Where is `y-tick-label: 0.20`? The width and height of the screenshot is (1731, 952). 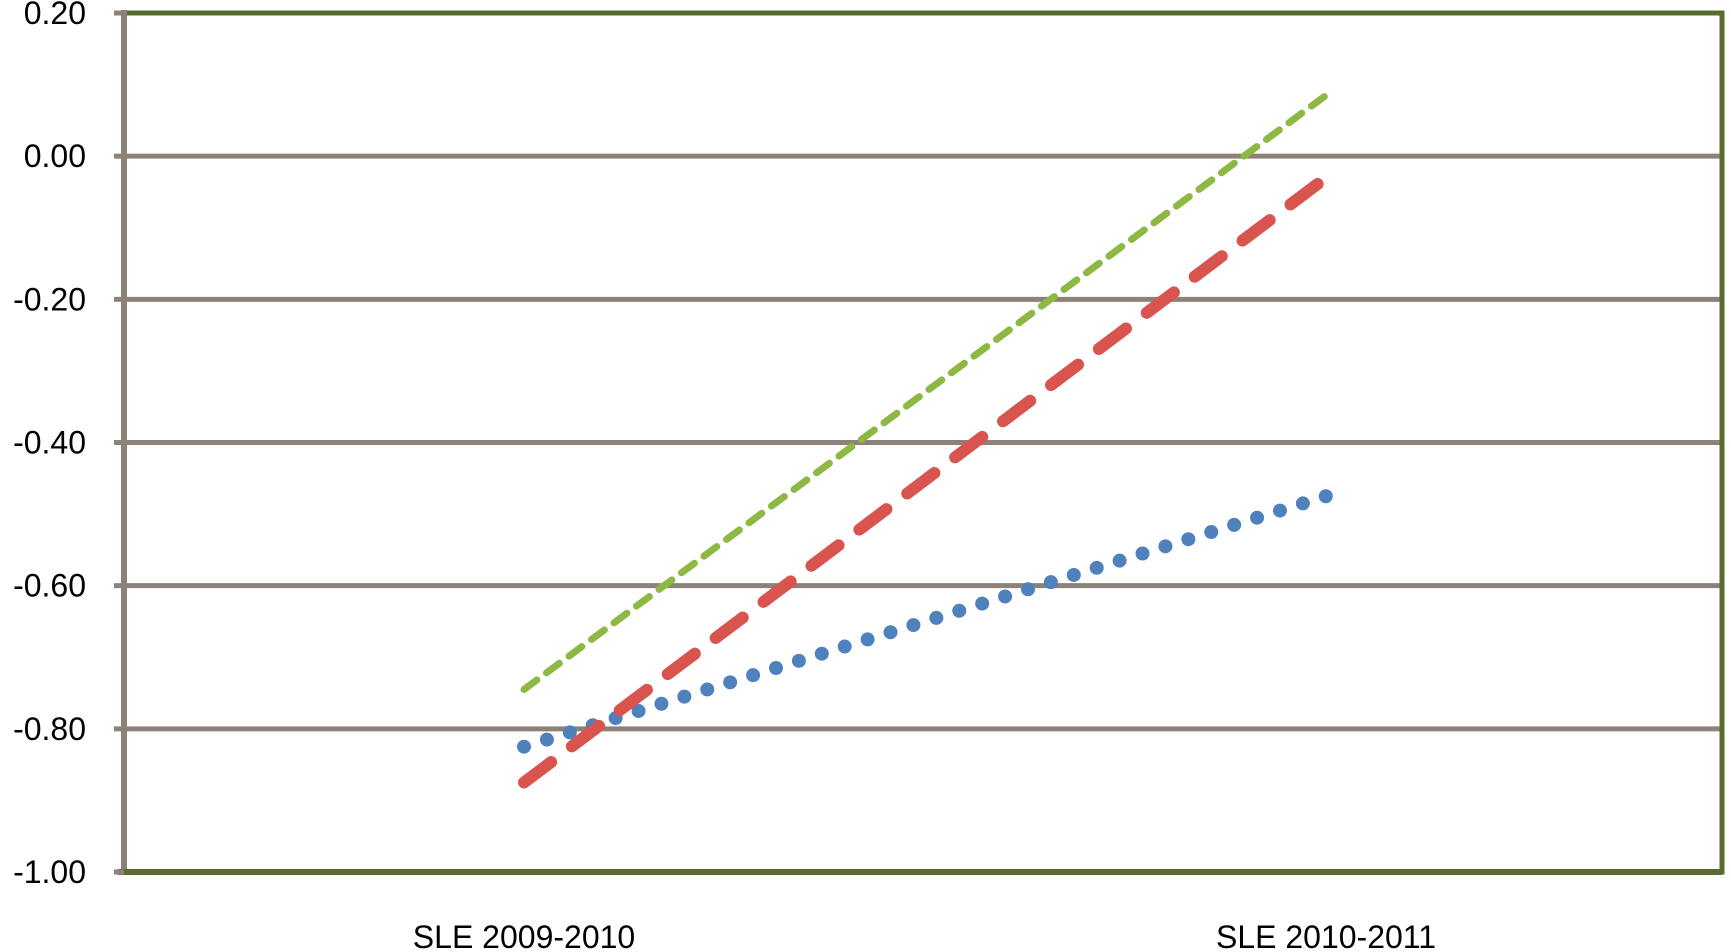
y-tick-label: 0.20 is located at coordinates (55, 15).